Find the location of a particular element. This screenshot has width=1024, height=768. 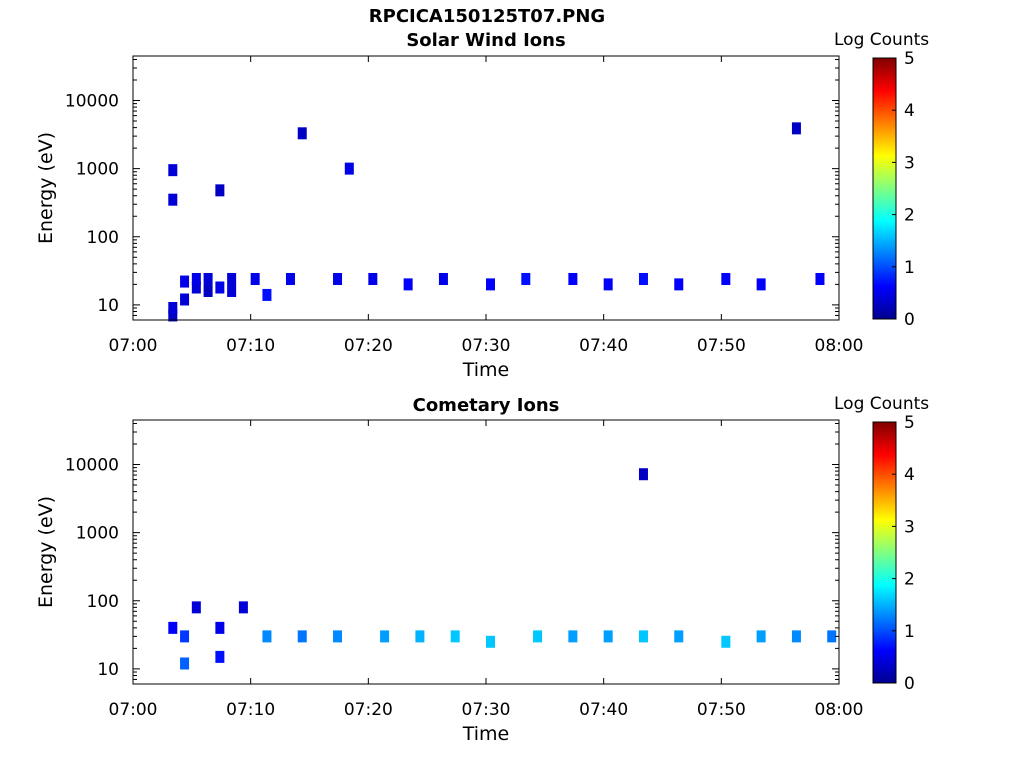

colorbar-1-label: Log Counts is located at coordinates (882, 40).